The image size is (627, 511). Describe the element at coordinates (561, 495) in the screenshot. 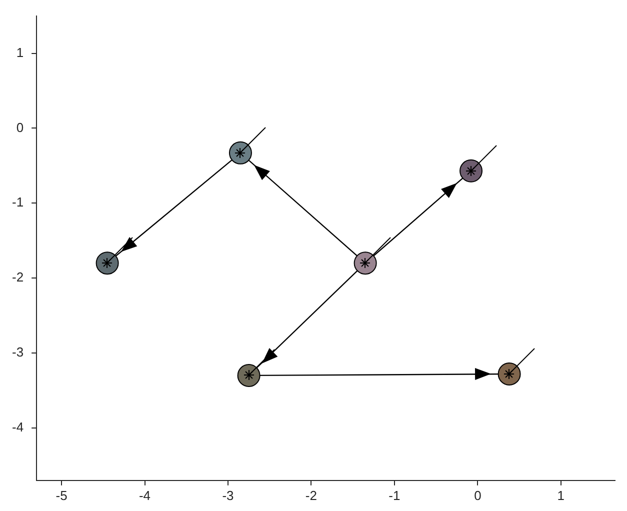

I see `x-tick-label: 1` at that location.